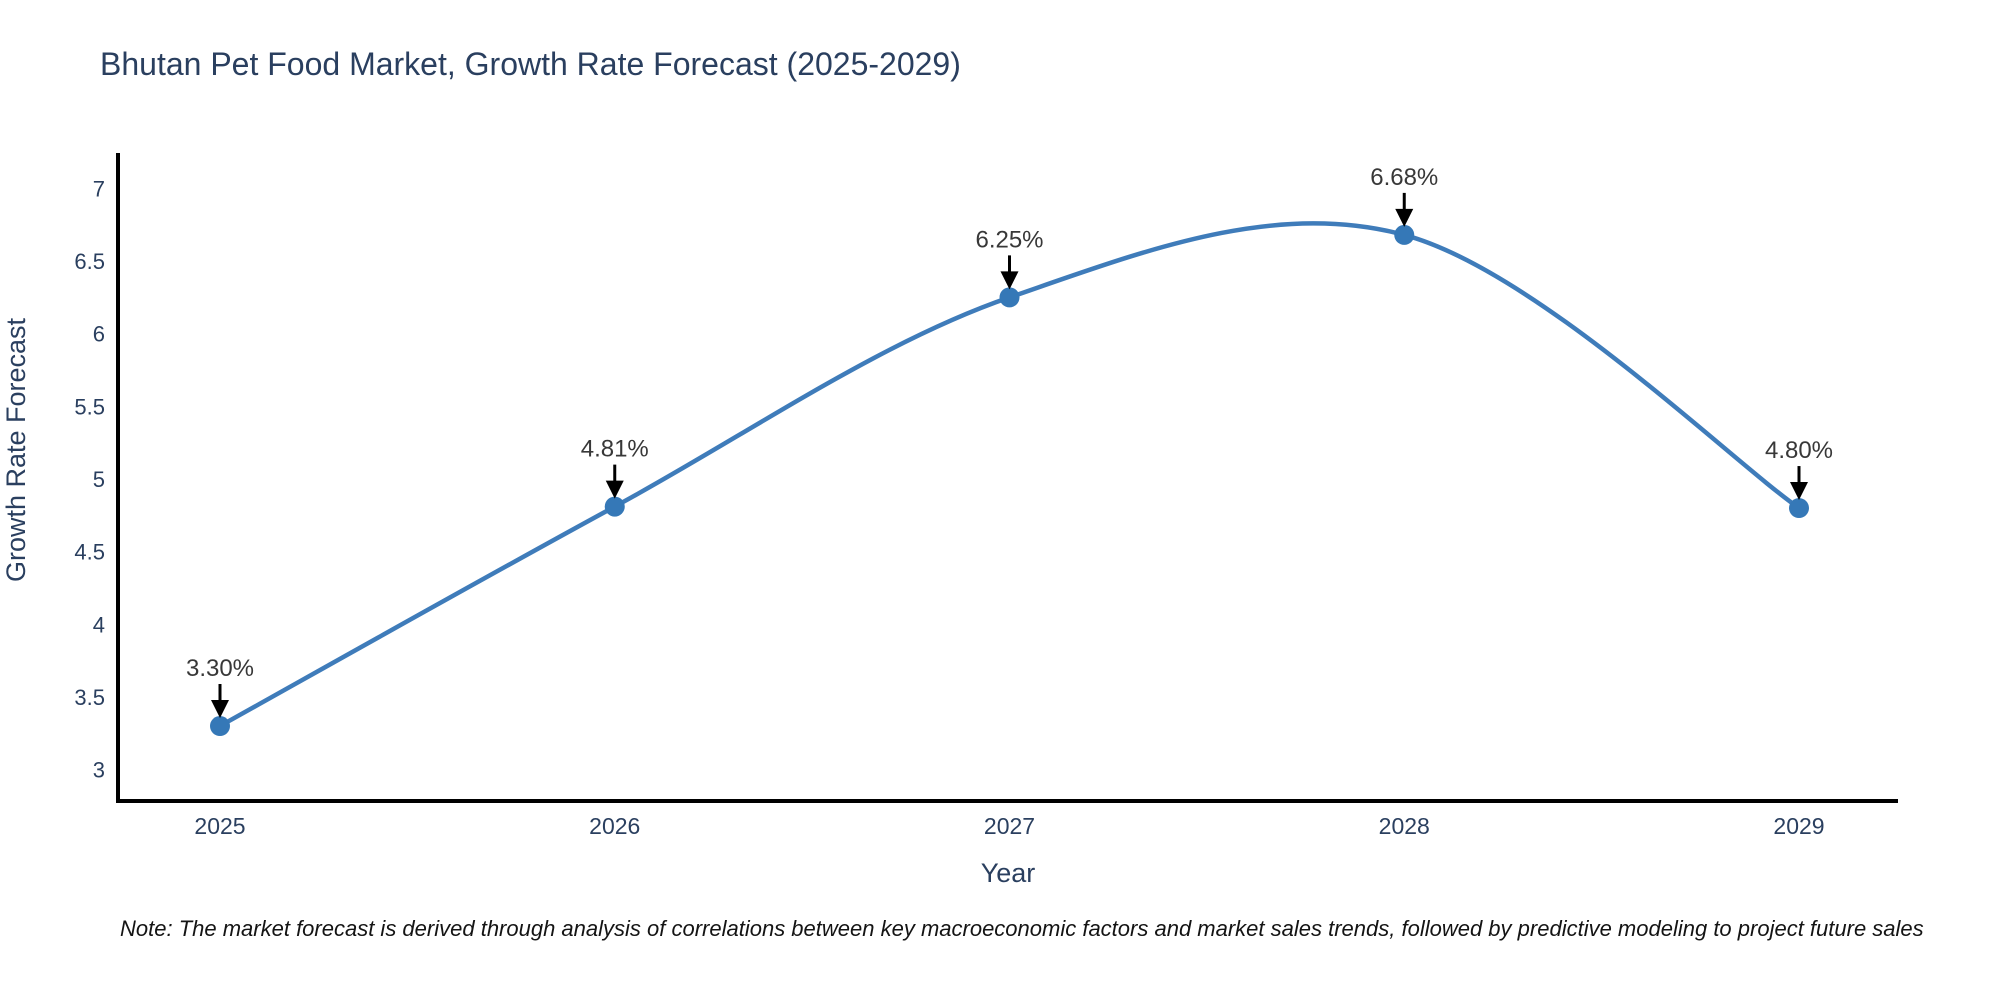  I want to click on data-point-2025, so click(220, 726).